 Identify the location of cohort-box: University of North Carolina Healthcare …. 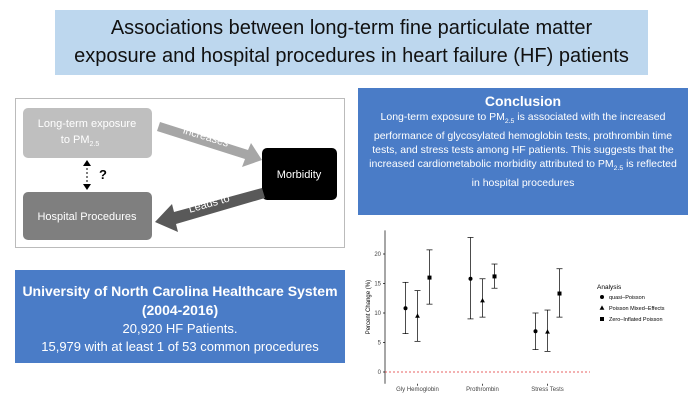
(180, 316).